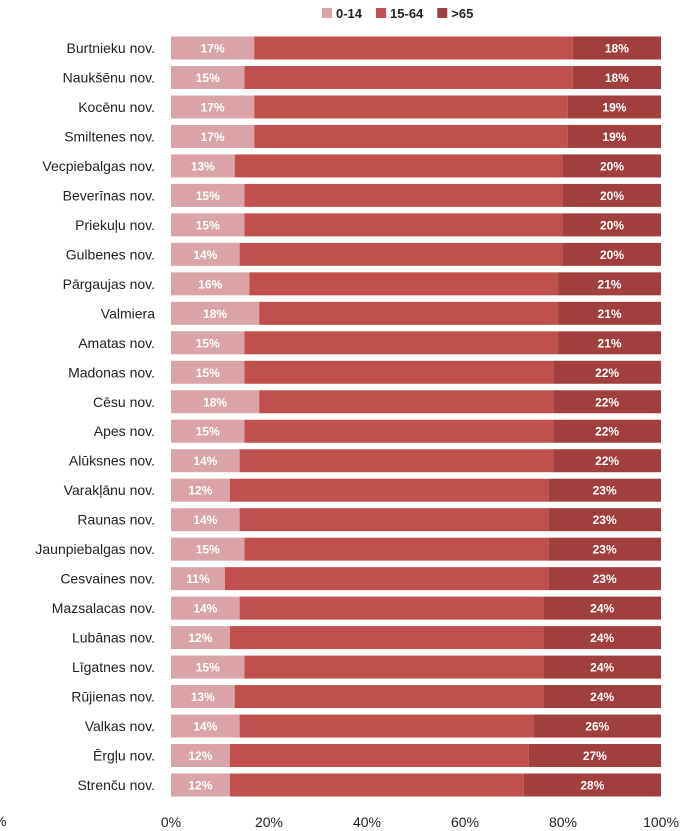 This screenshot has width=685, height=831. I want to click on category-label: Alūksnes nov., so click(112, 461).